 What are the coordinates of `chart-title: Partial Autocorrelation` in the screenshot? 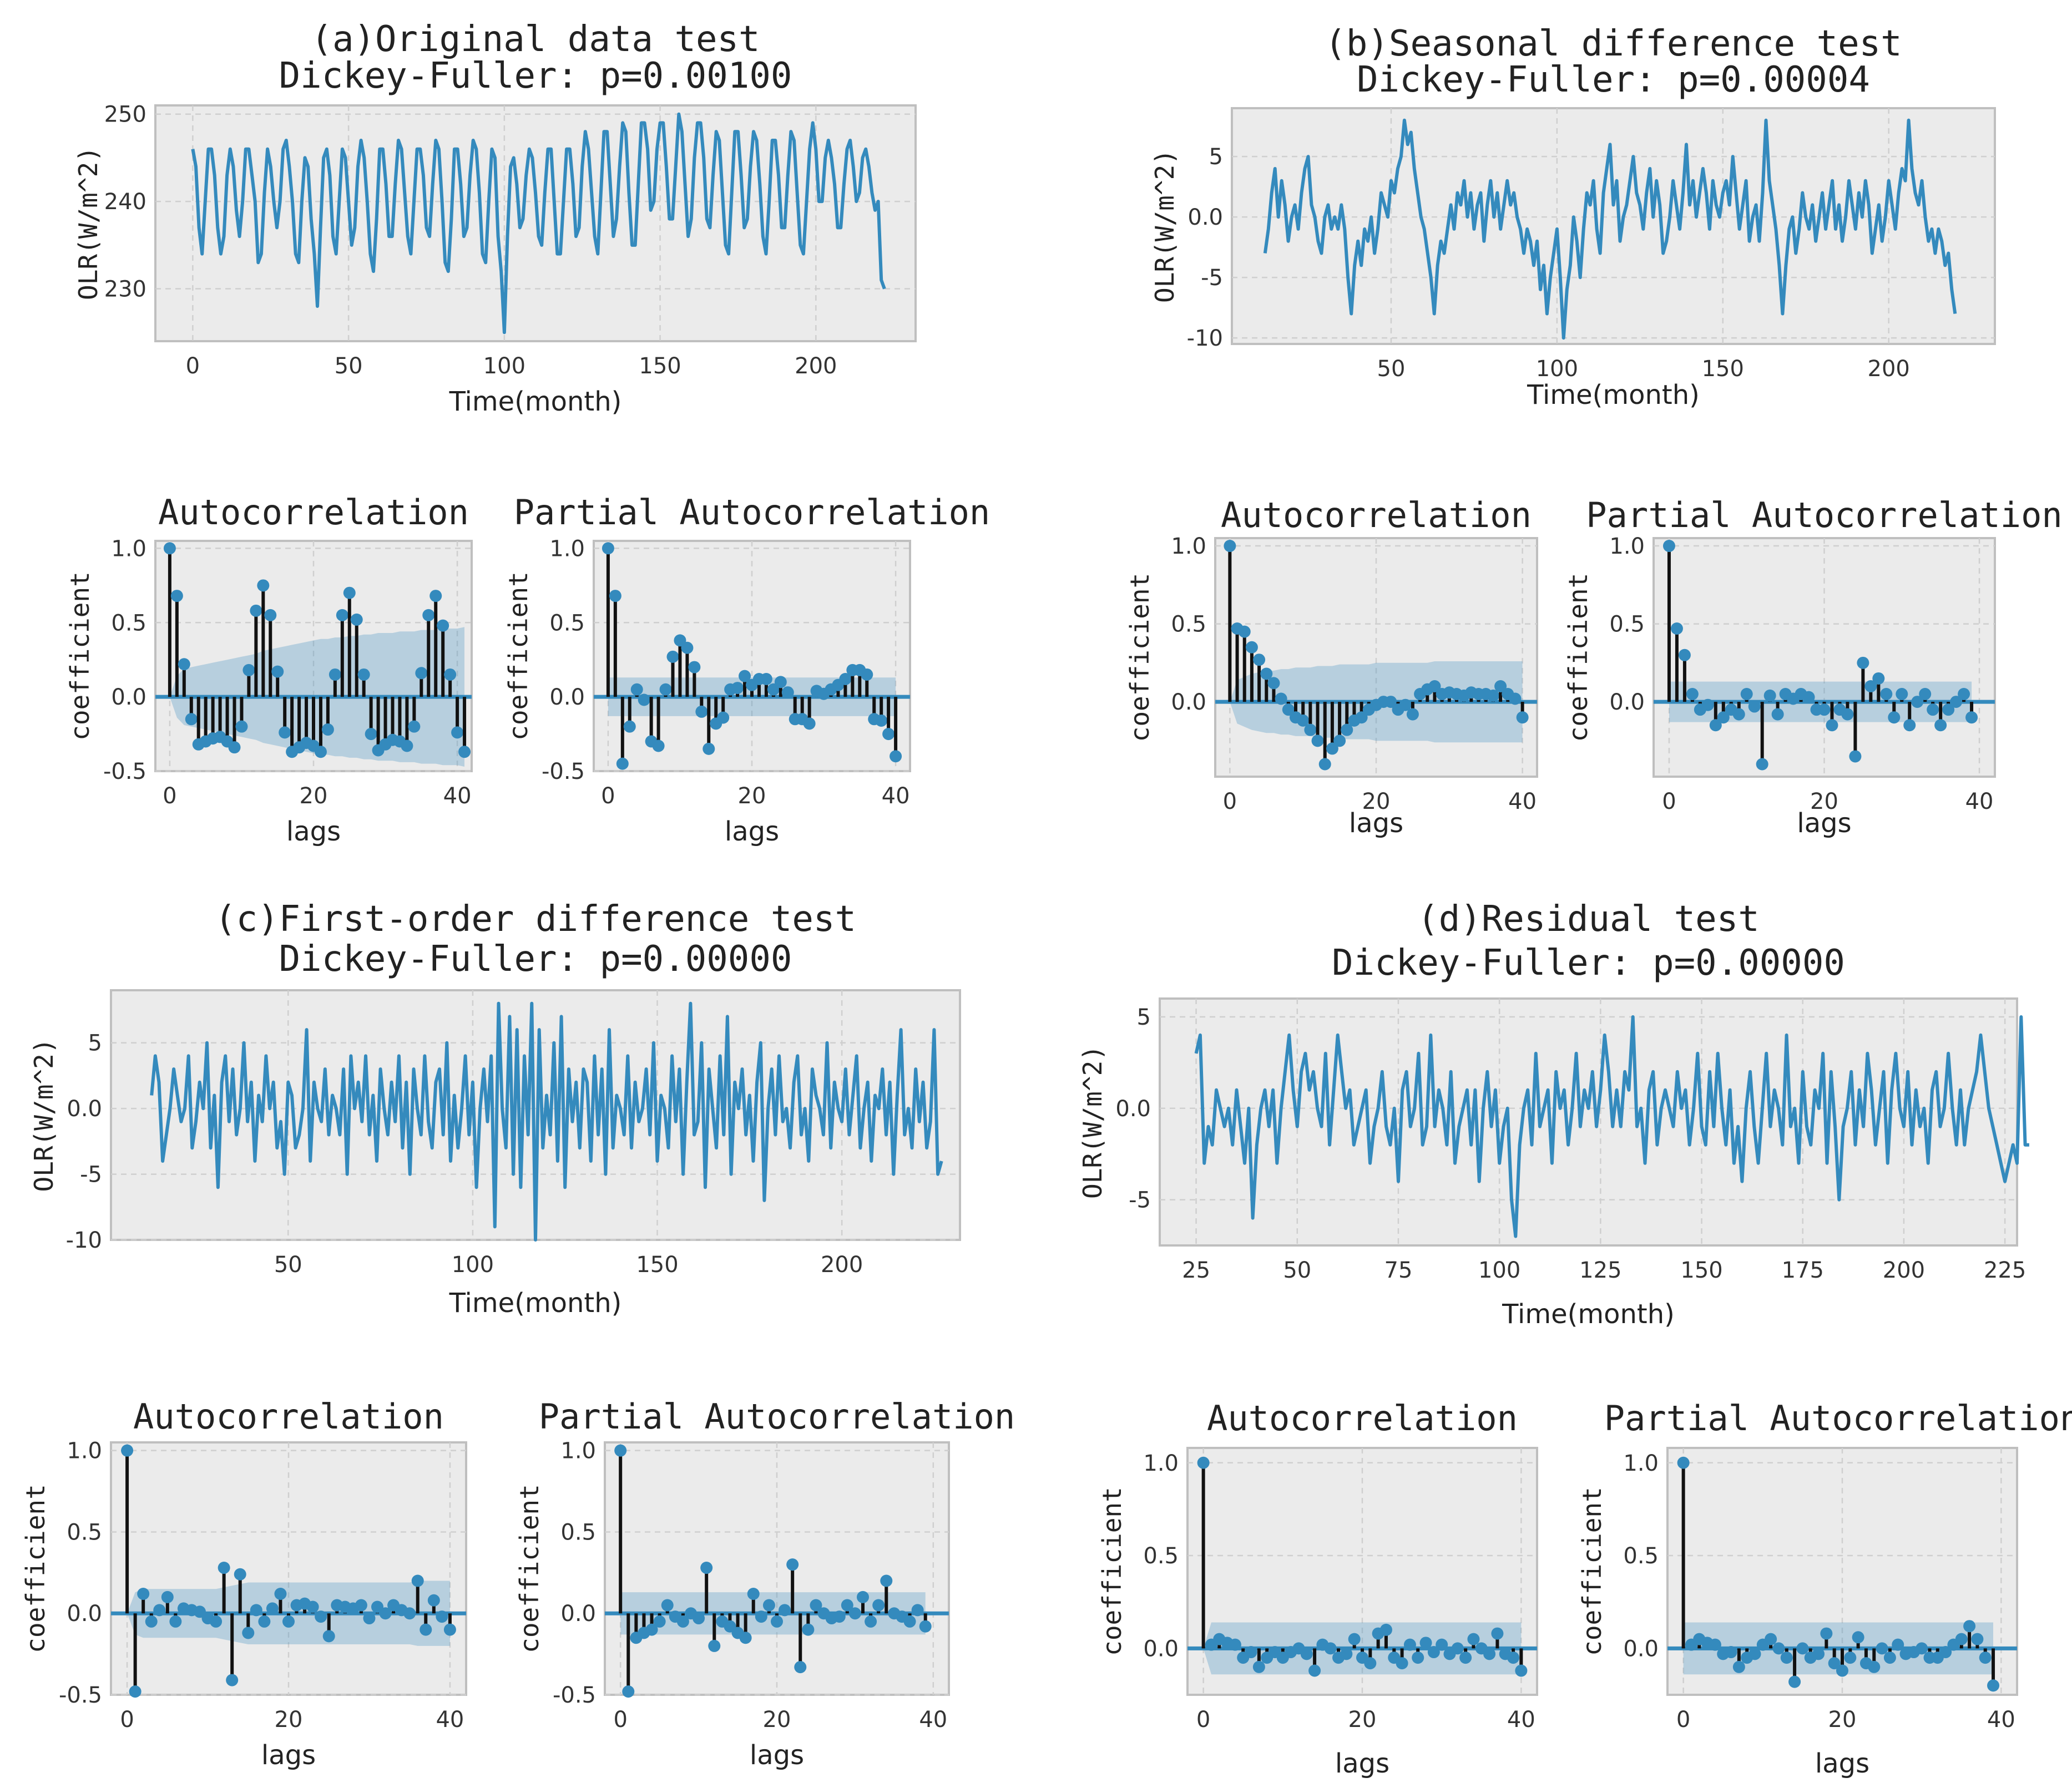 It's located at (777, 1416).